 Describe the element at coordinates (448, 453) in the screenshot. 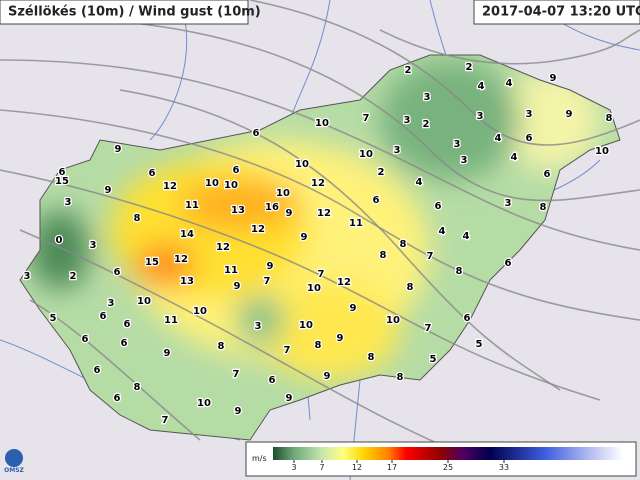

I see `legend-scale` at that location.